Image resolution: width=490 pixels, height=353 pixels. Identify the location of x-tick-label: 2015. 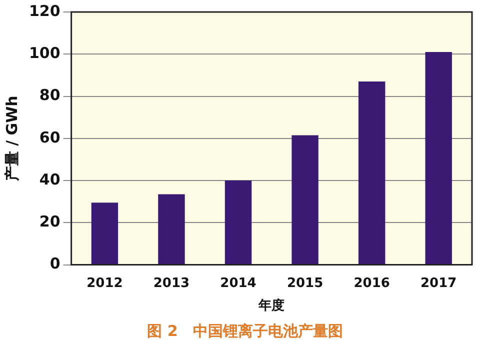
(305, 283).